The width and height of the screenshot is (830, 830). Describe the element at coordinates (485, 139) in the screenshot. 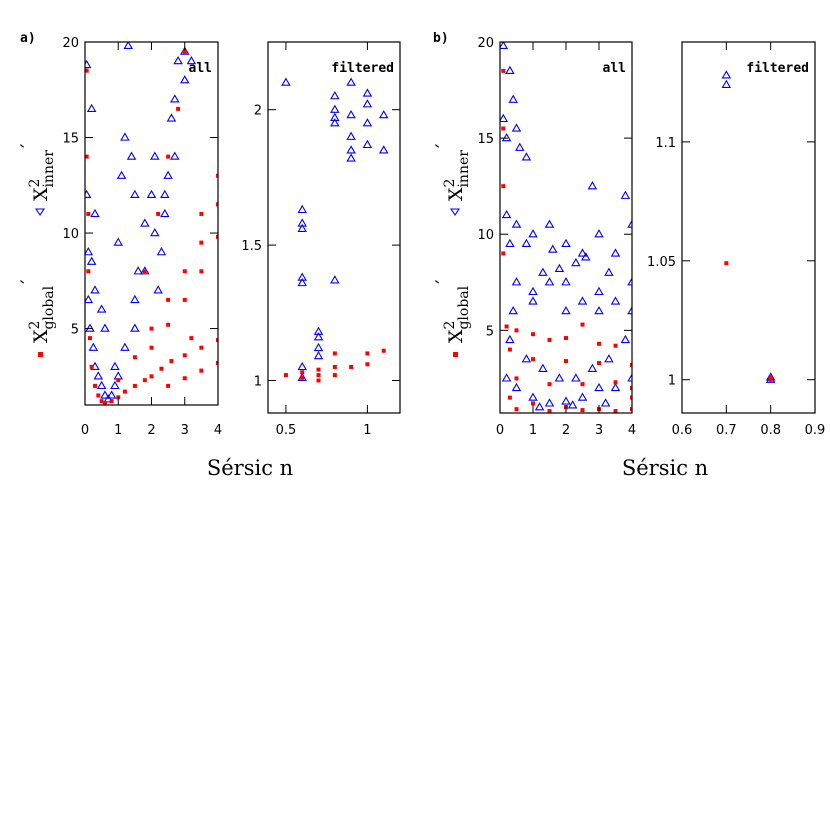

I see `y-tick-label: 15` at that location.